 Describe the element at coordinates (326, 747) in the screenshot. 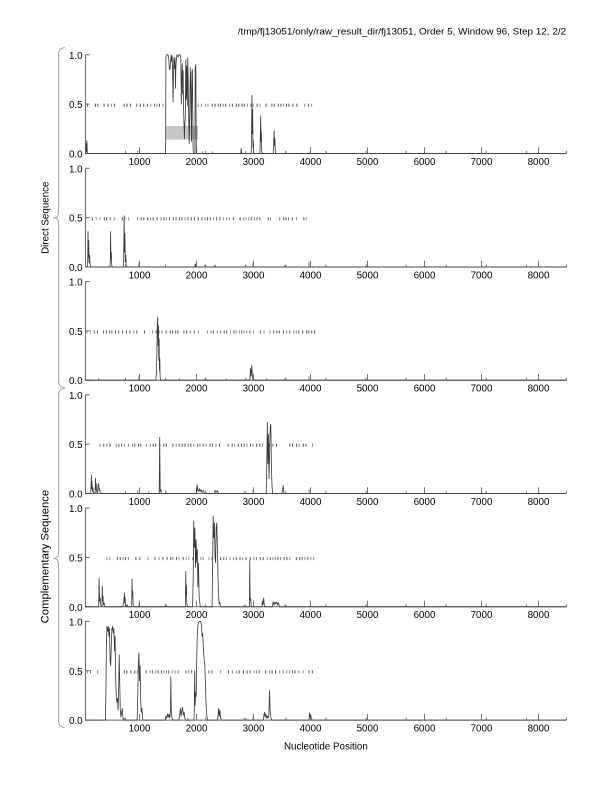

I see `svg-text: Nucleotide Position` at that location.